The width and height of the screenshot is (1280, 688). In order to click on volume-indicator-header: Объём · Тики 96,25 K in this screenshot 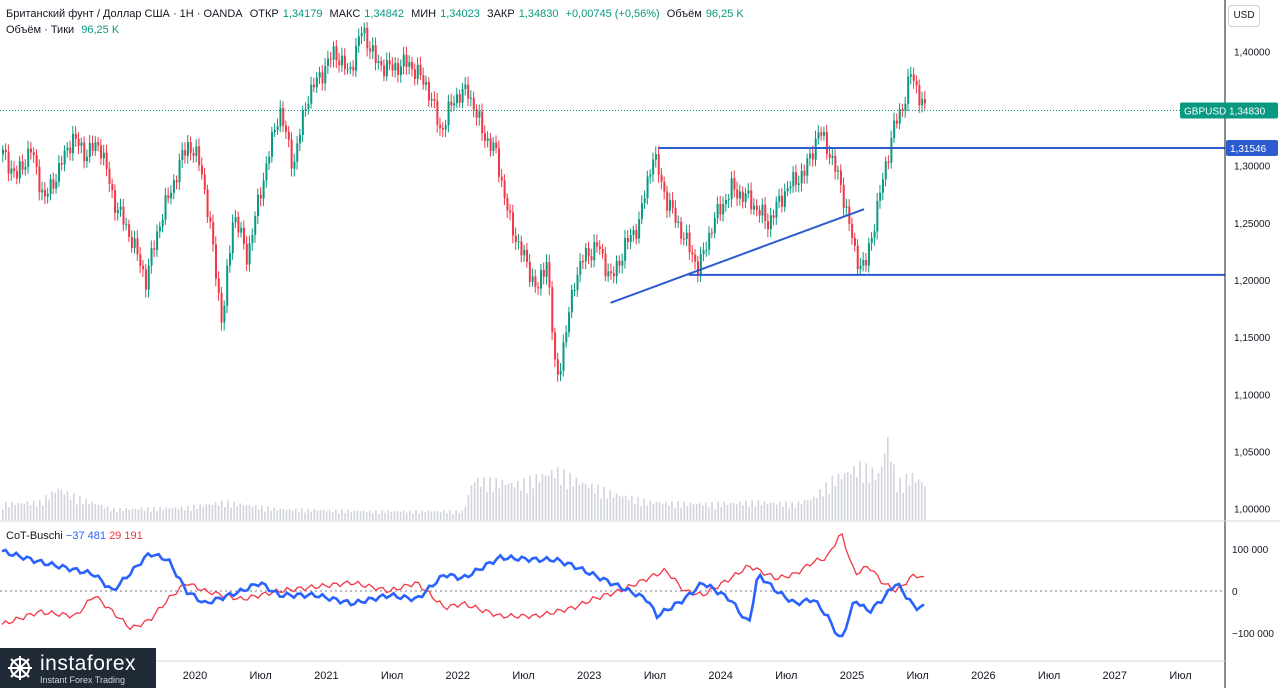, I will do `click(64, 30)`.